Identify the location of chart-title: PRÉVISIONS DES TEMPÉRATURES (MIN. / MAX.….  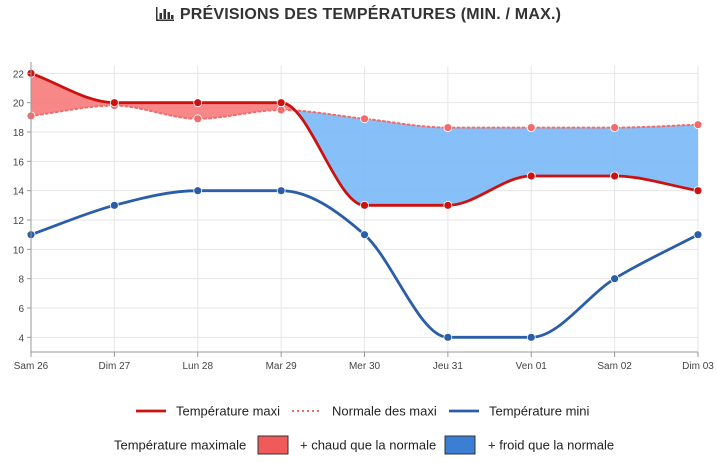
(358, 16).